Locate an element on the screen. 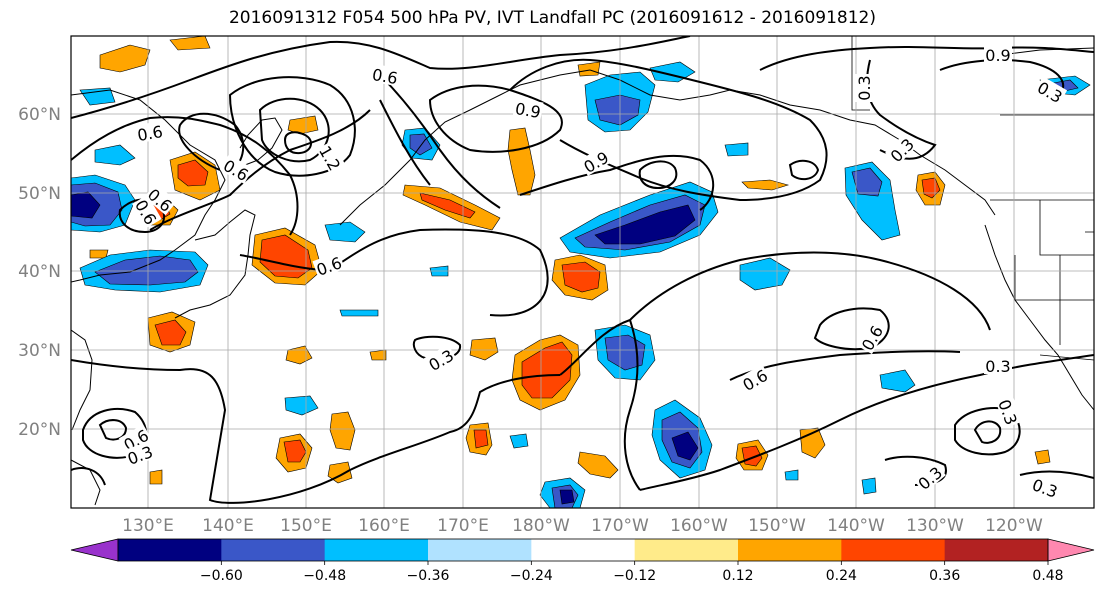  lon-tick-label: 140°E is located at coordinates (228, 526).